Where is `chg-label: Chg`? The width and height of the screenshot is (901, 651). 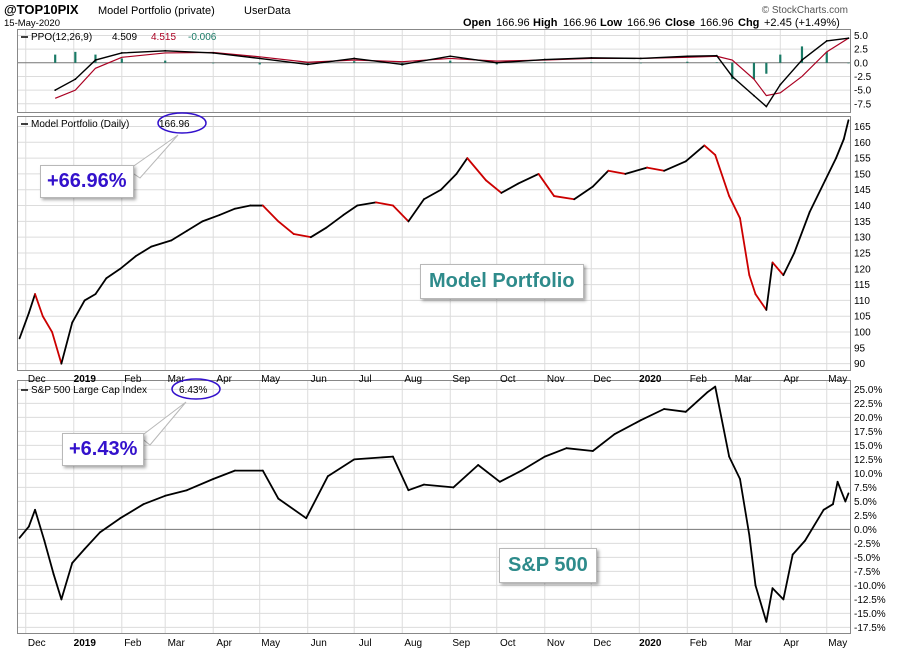
chg-label: Chg is located at coordinates (748, 23).